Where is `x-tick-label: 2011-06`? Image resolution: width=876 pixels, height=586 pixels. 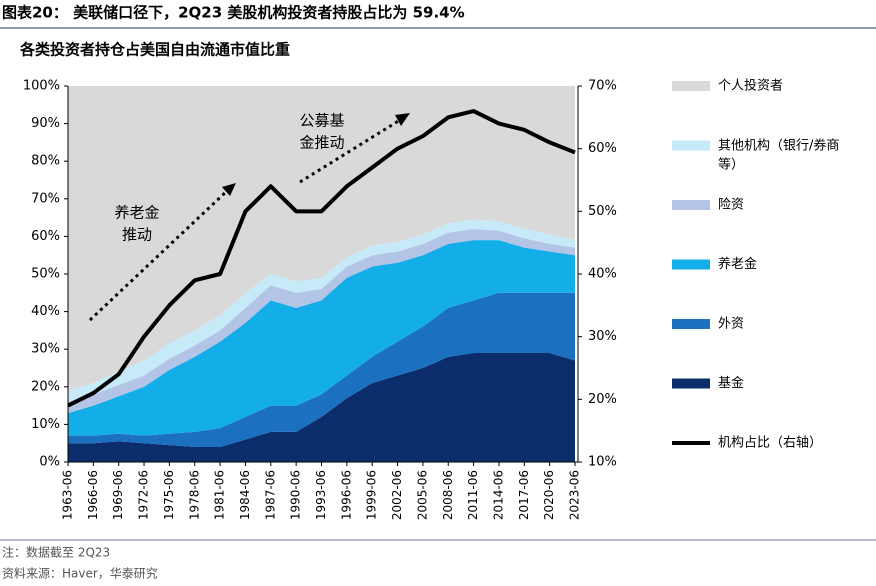 x-tick-label: 2011-06 is located at coordinates (473, 495).